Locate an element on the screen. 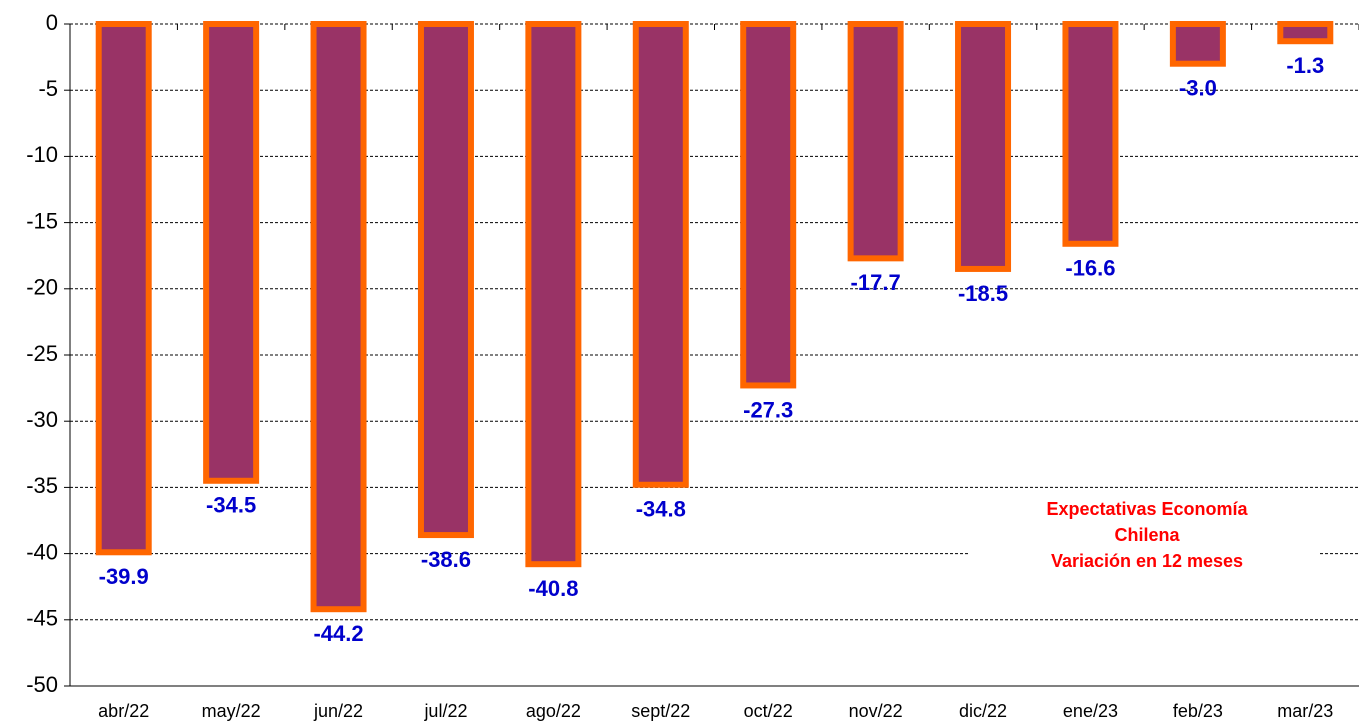 Image resolution: width=1359 pixels, height=724 pixels. value-label: -39.9 is located at coordinates (124, 576).